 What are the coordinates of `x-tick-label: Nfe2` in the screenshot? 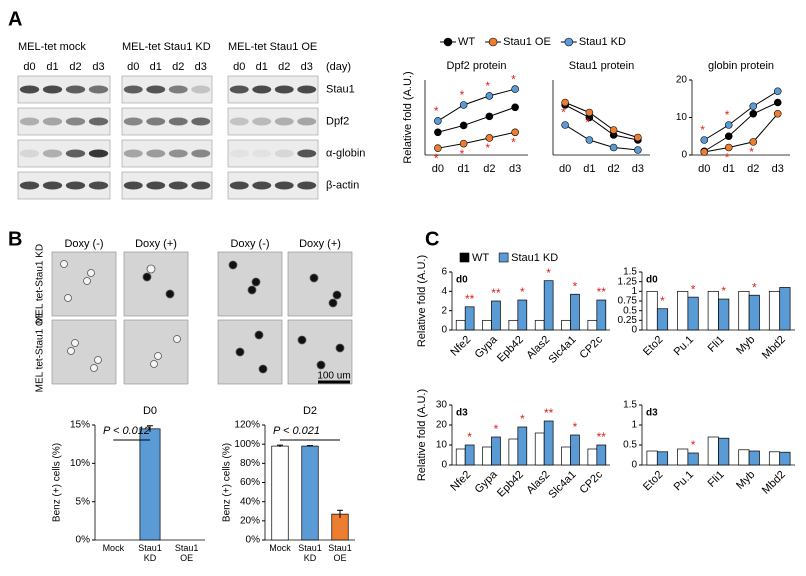 It's located at (460, 346).